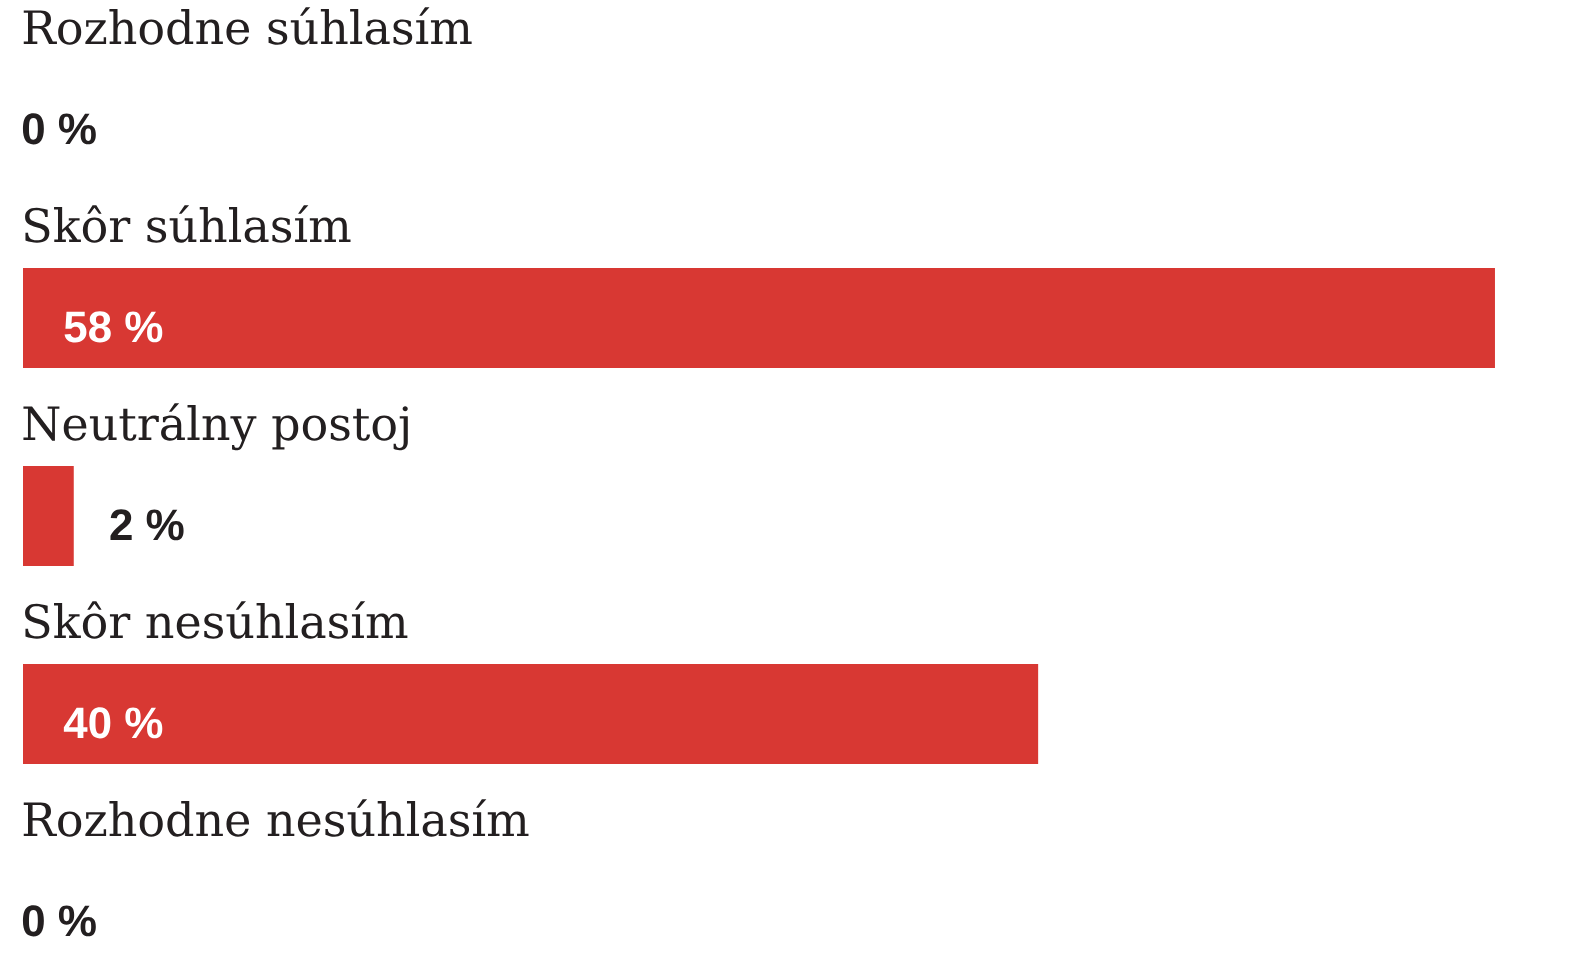 The height and width of the screenshot is (964, 1594). Describe the element at coordinates (147, 525) in the screenshot. I see `data-label: 2 %` at that location.